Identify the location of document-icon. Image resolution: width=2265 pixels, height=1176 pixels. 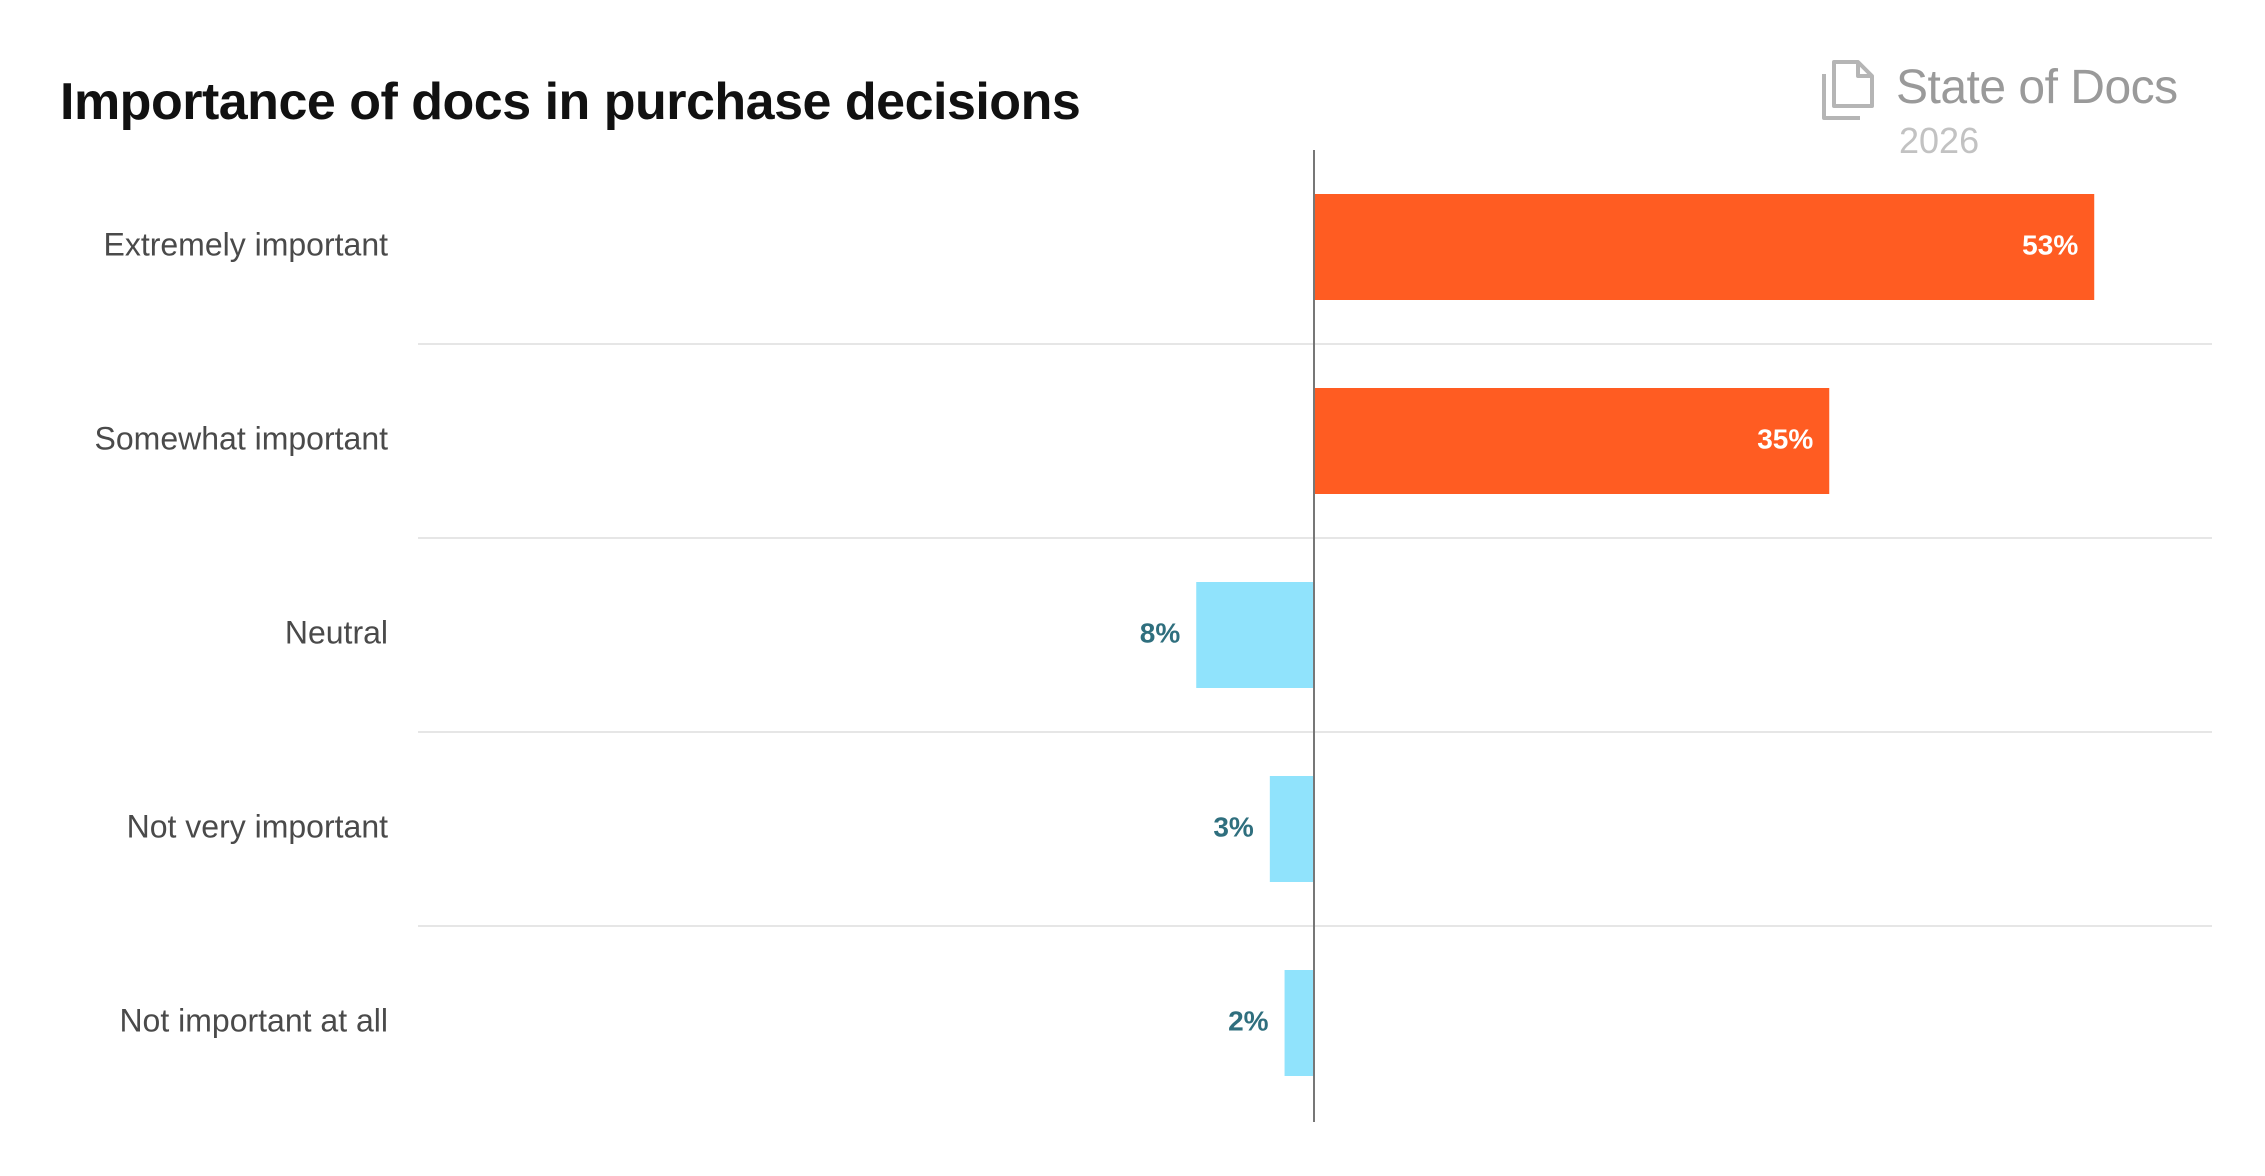
(1848, 90).